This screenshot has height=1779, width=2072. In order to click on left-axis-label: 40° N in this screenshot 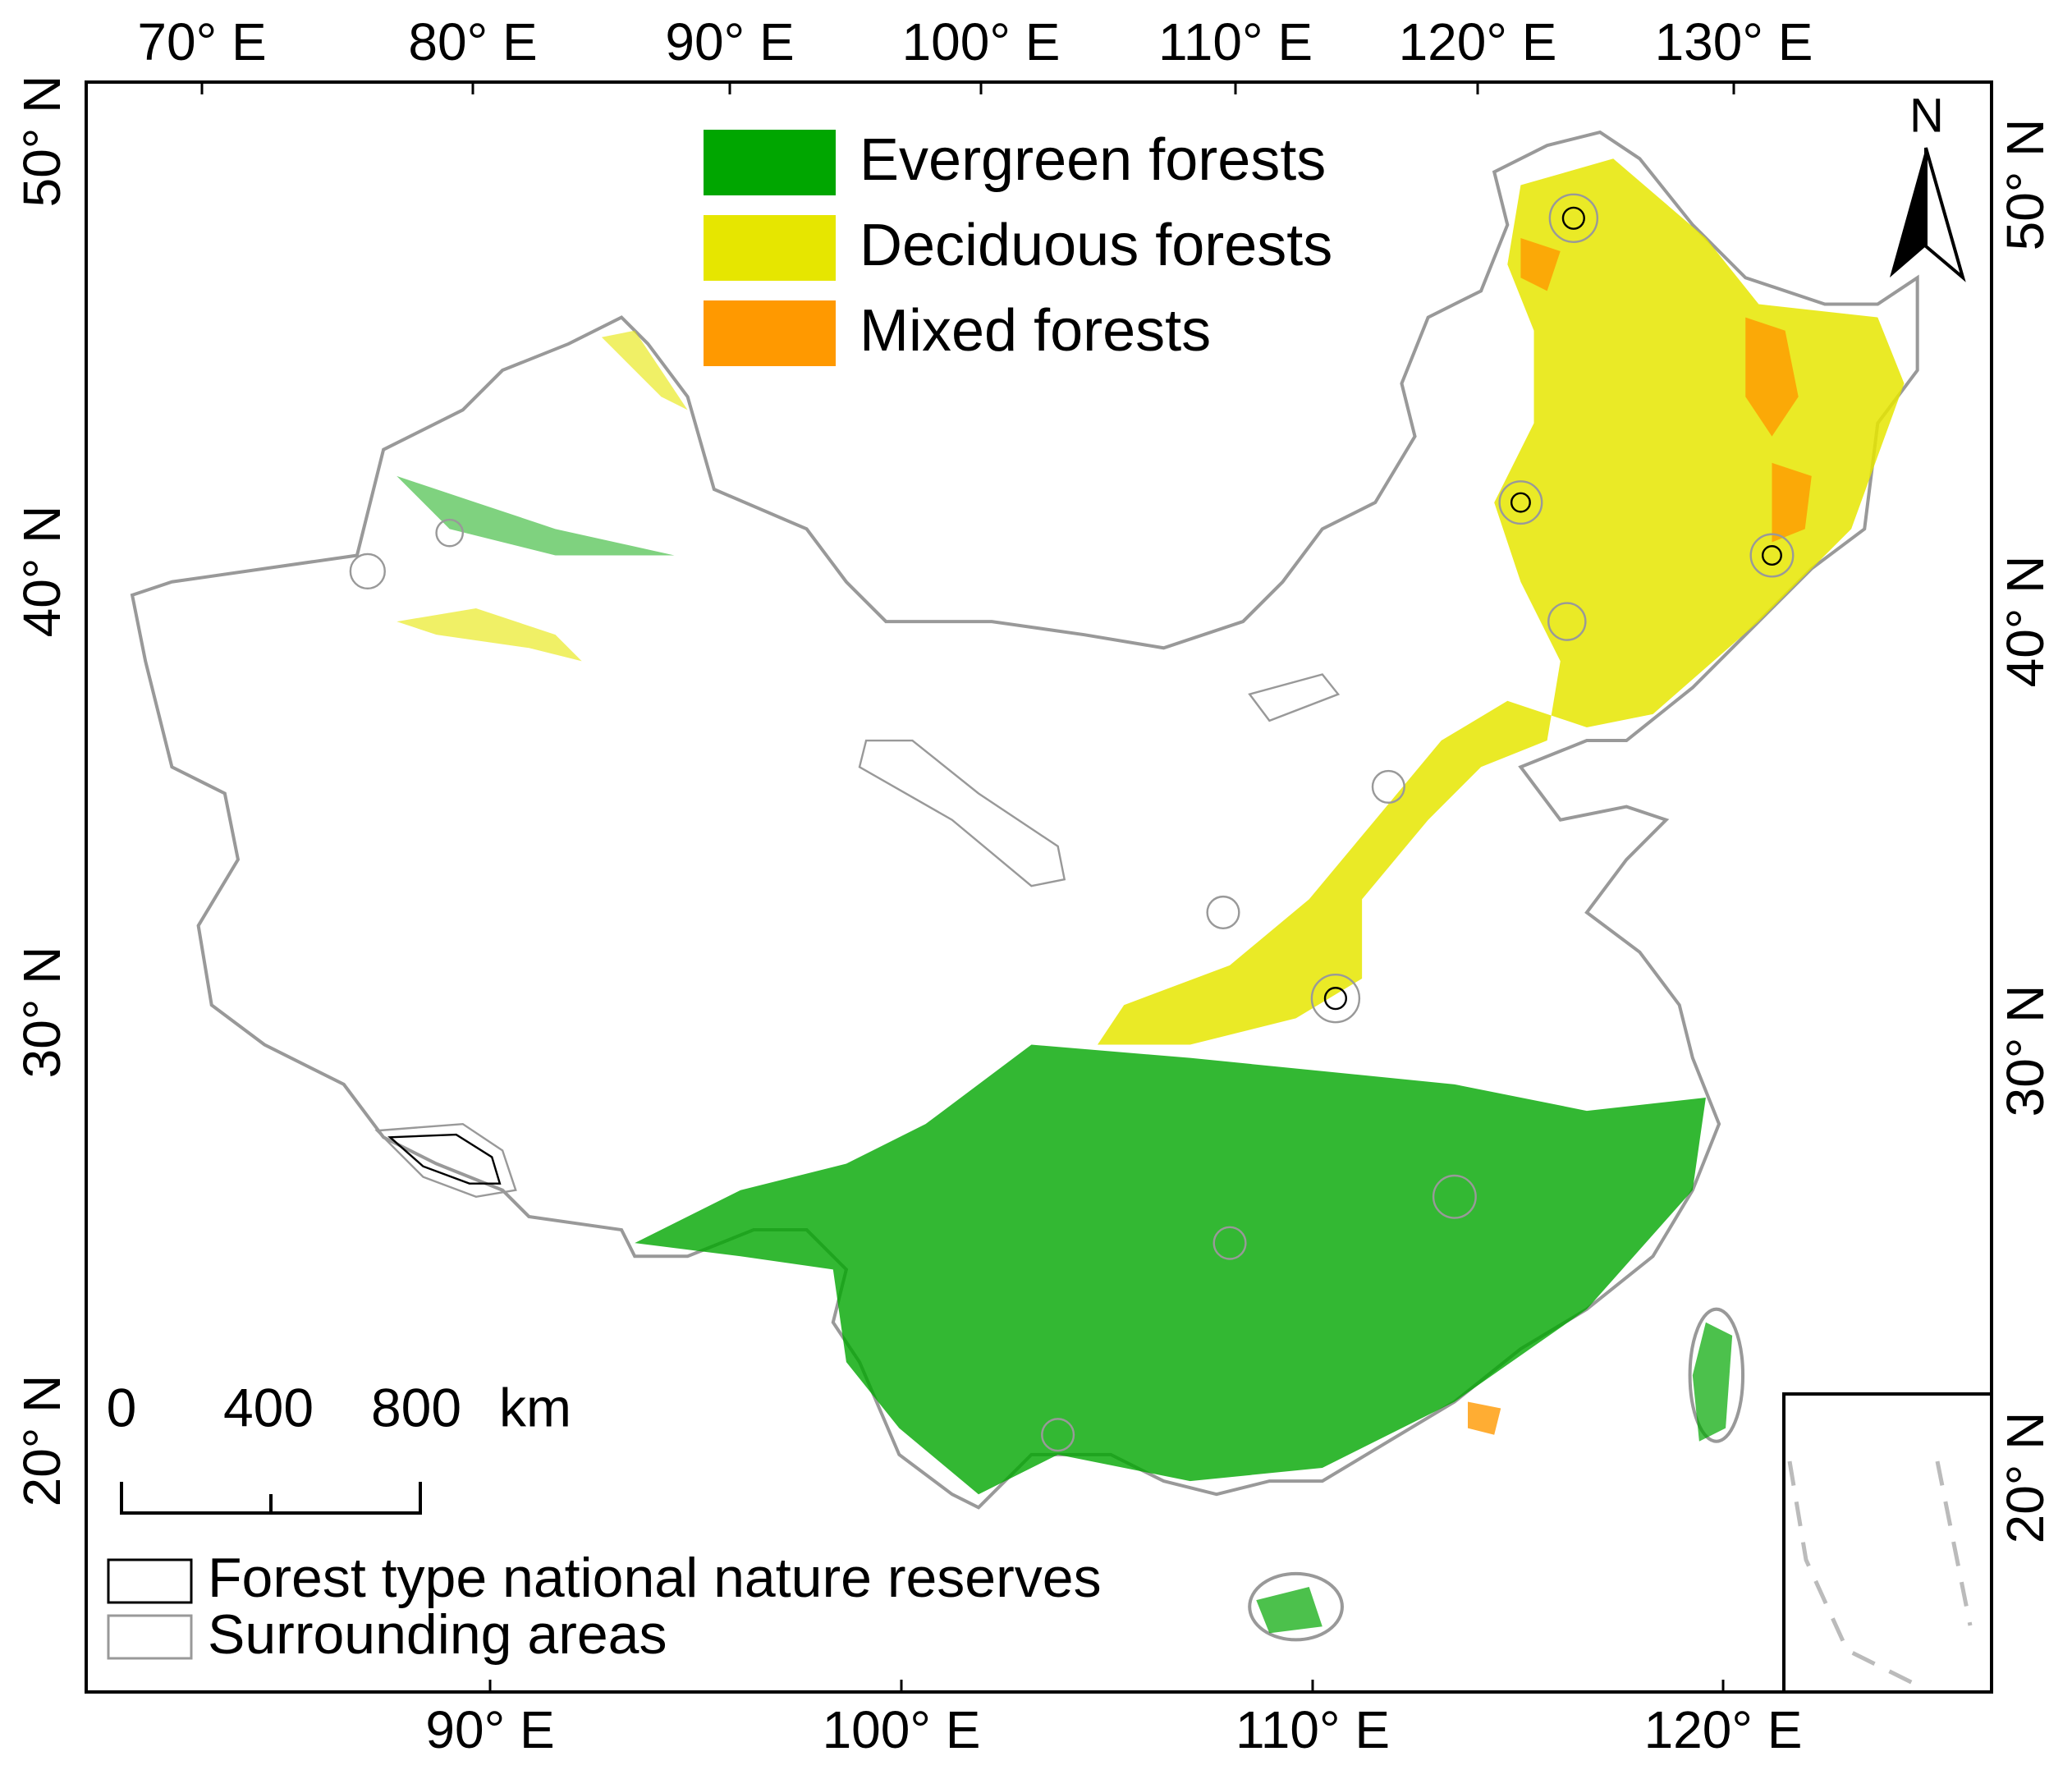, I will do `click(41, 572)`.